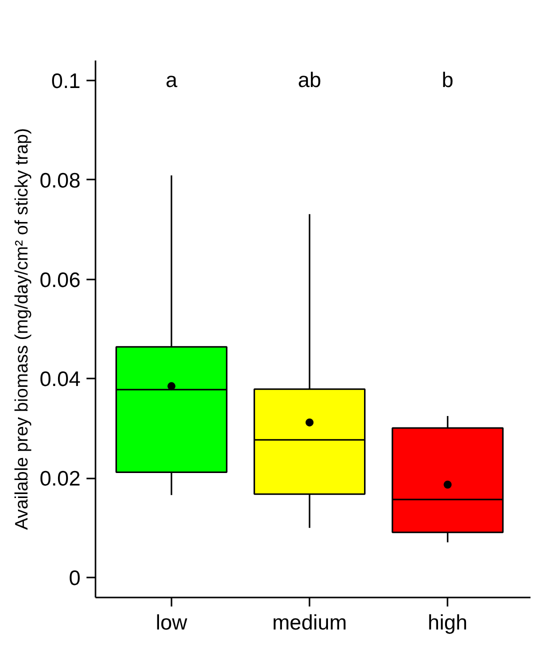  What do you see at coordinates (60, 380) in the screenshot?
I see `y-tick-label: 0.04` at bounding box center [60, 380].